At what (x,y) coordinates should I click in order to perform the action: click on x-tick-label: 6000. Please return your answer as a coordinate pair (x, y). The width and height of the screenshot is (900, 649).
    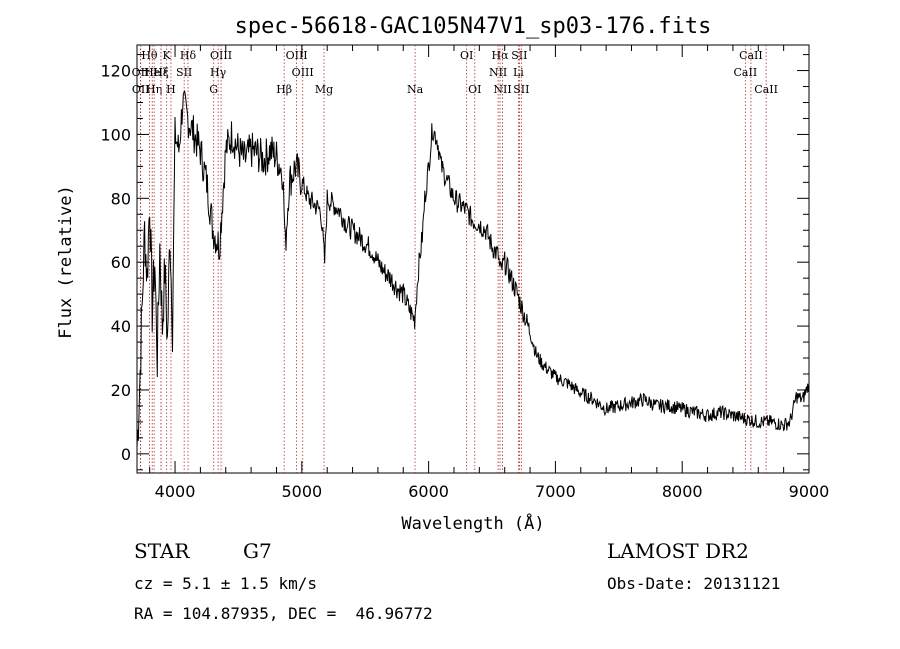
    Looking at the image, I should click on (428, 491).